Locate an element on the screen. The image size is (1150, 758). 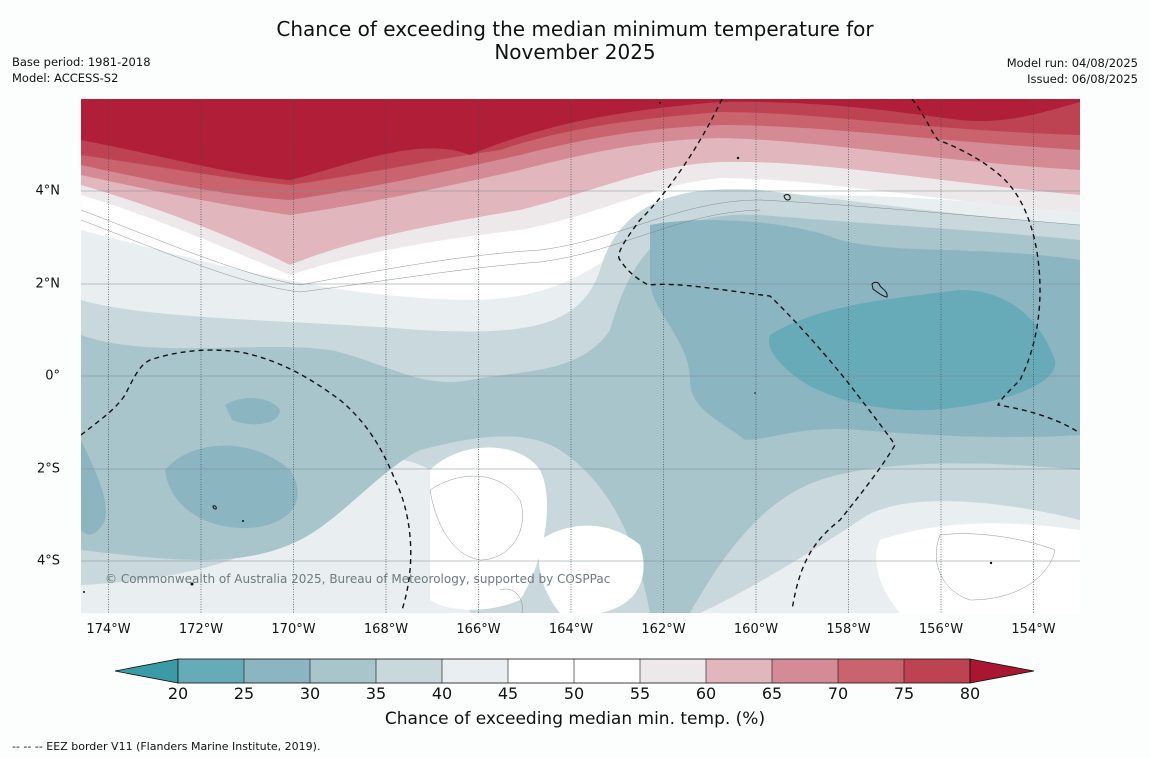
lat-label: 4°N is located at coordinates (48, 191).